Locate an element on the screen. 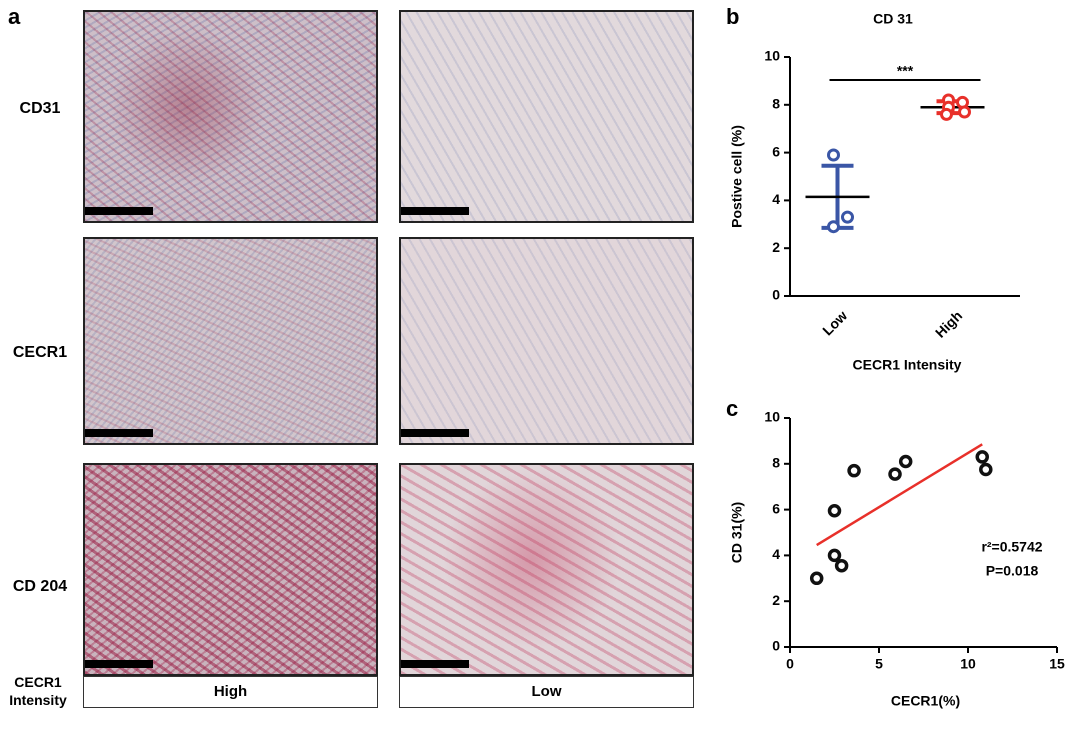 This screenshot has width=1080, height=731. x-tick-label: High is located at coordinates (948, 323).